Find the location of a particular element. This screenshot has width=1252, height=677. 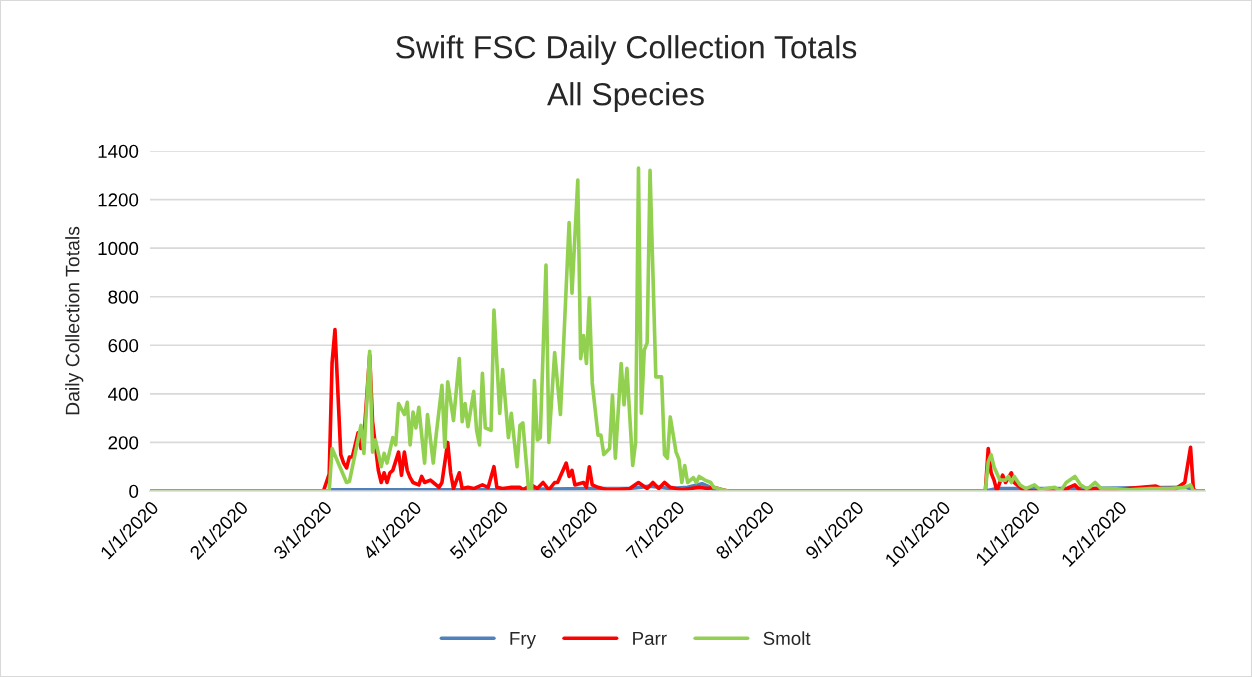

y-tick-label: 0 is located at coordinates (134, 491).